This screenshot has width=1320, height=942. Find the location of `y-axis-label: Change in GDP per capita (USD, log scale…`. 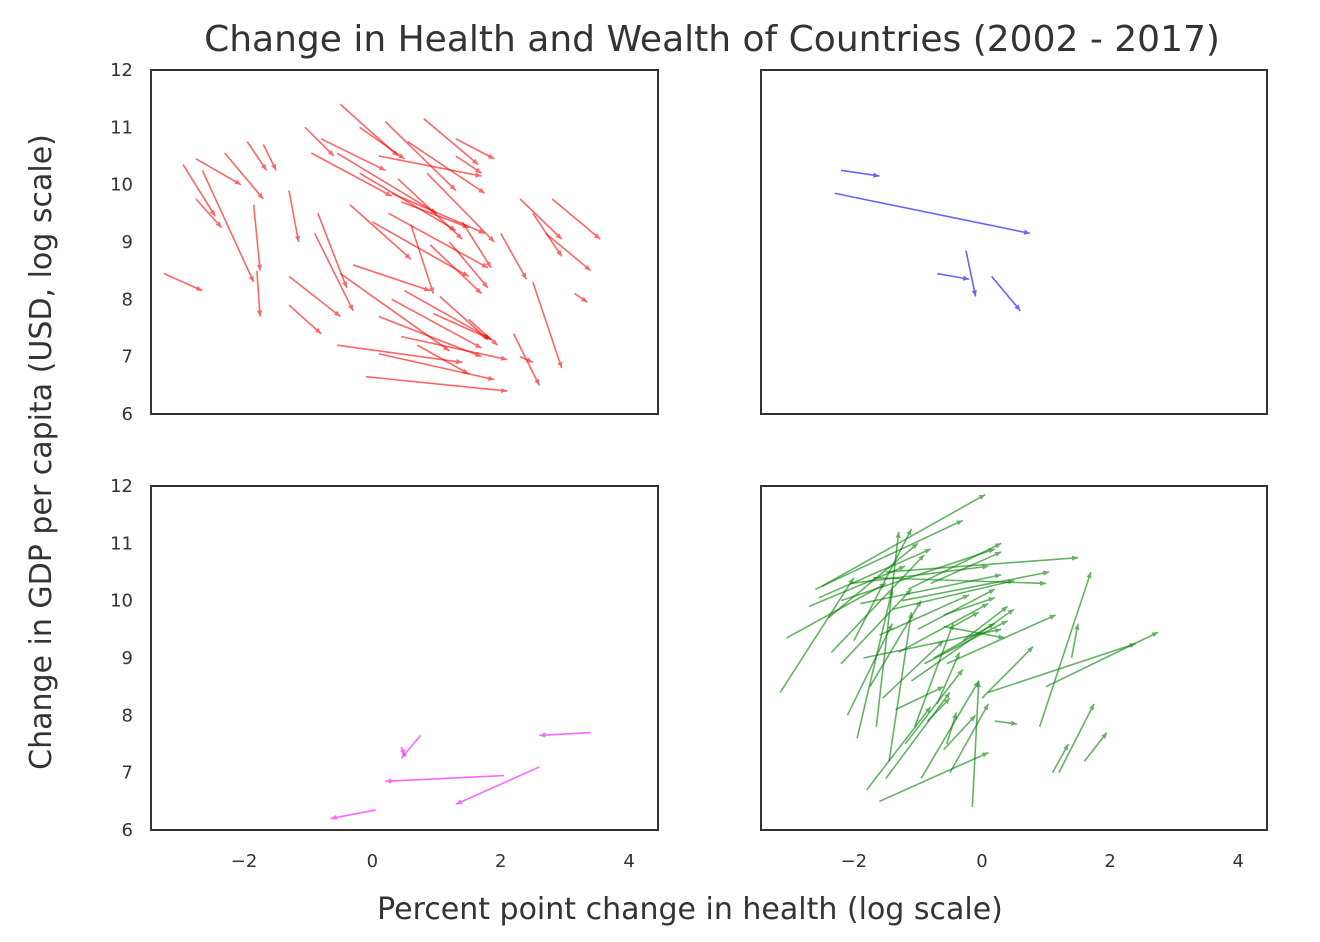

y-axis-label: Change in GDP per capita (USD, log scale… is located at coordinates (41, 452).